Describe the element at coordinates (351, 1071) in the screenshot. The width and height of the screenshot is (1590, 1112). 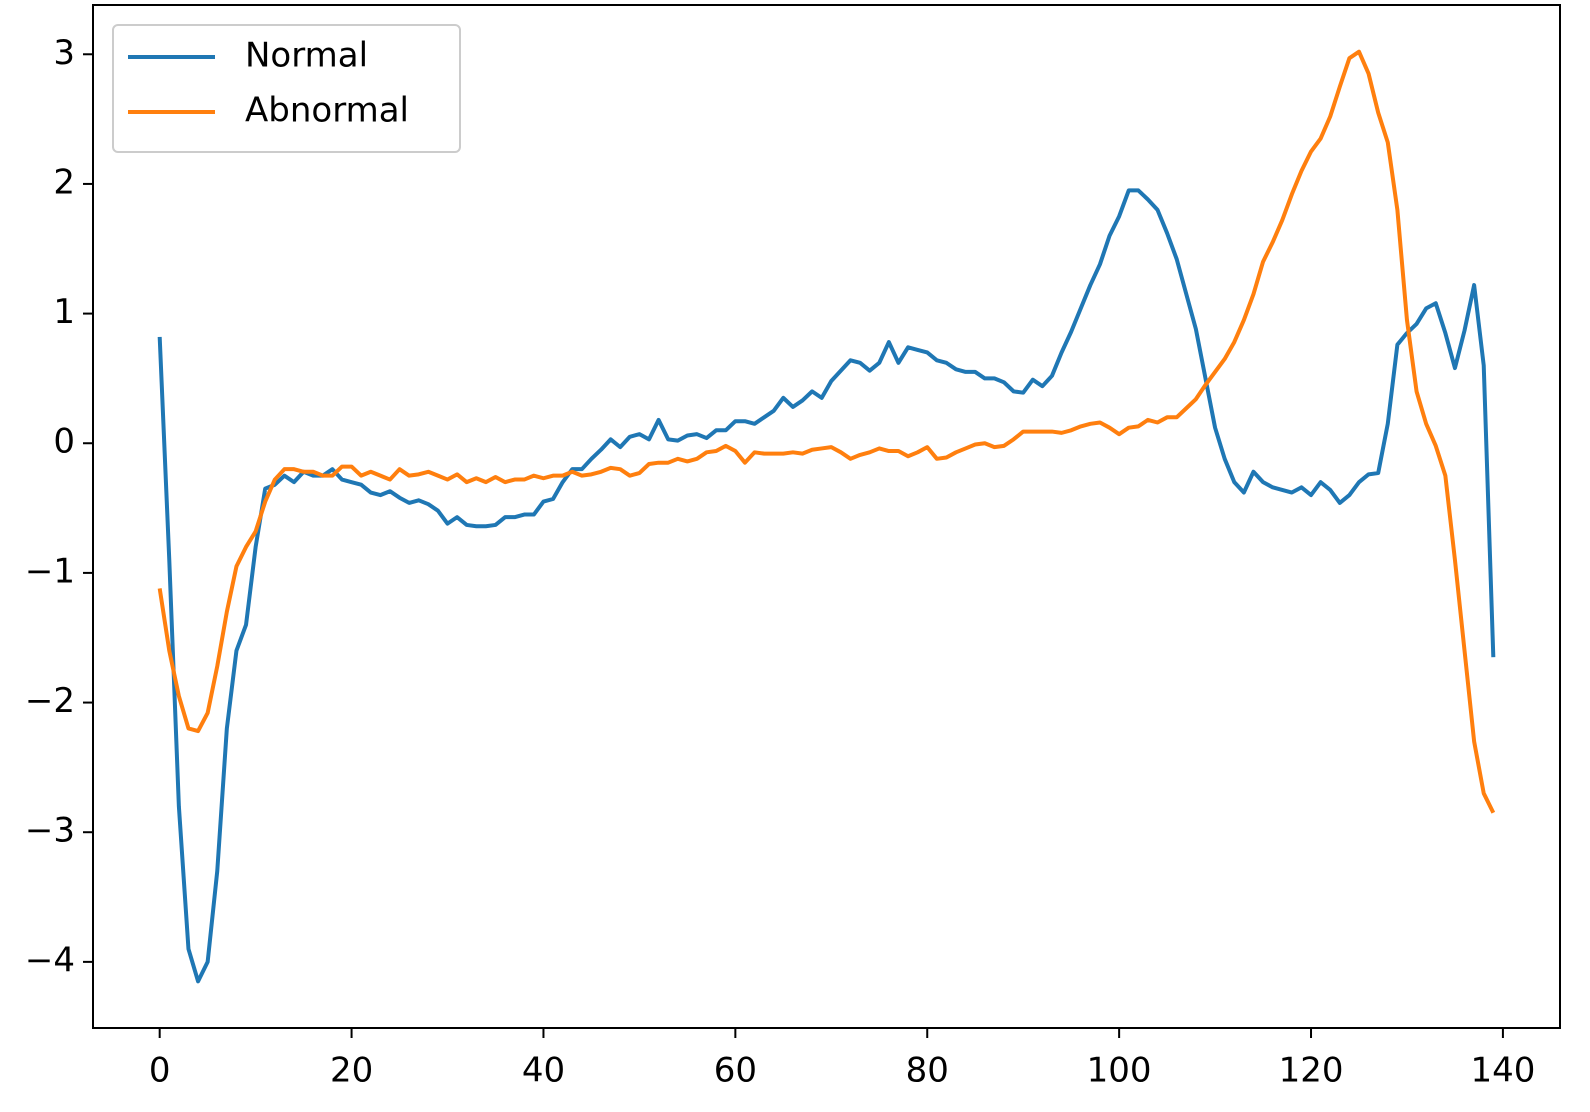
I see `x-tick-label: 20` at that location.